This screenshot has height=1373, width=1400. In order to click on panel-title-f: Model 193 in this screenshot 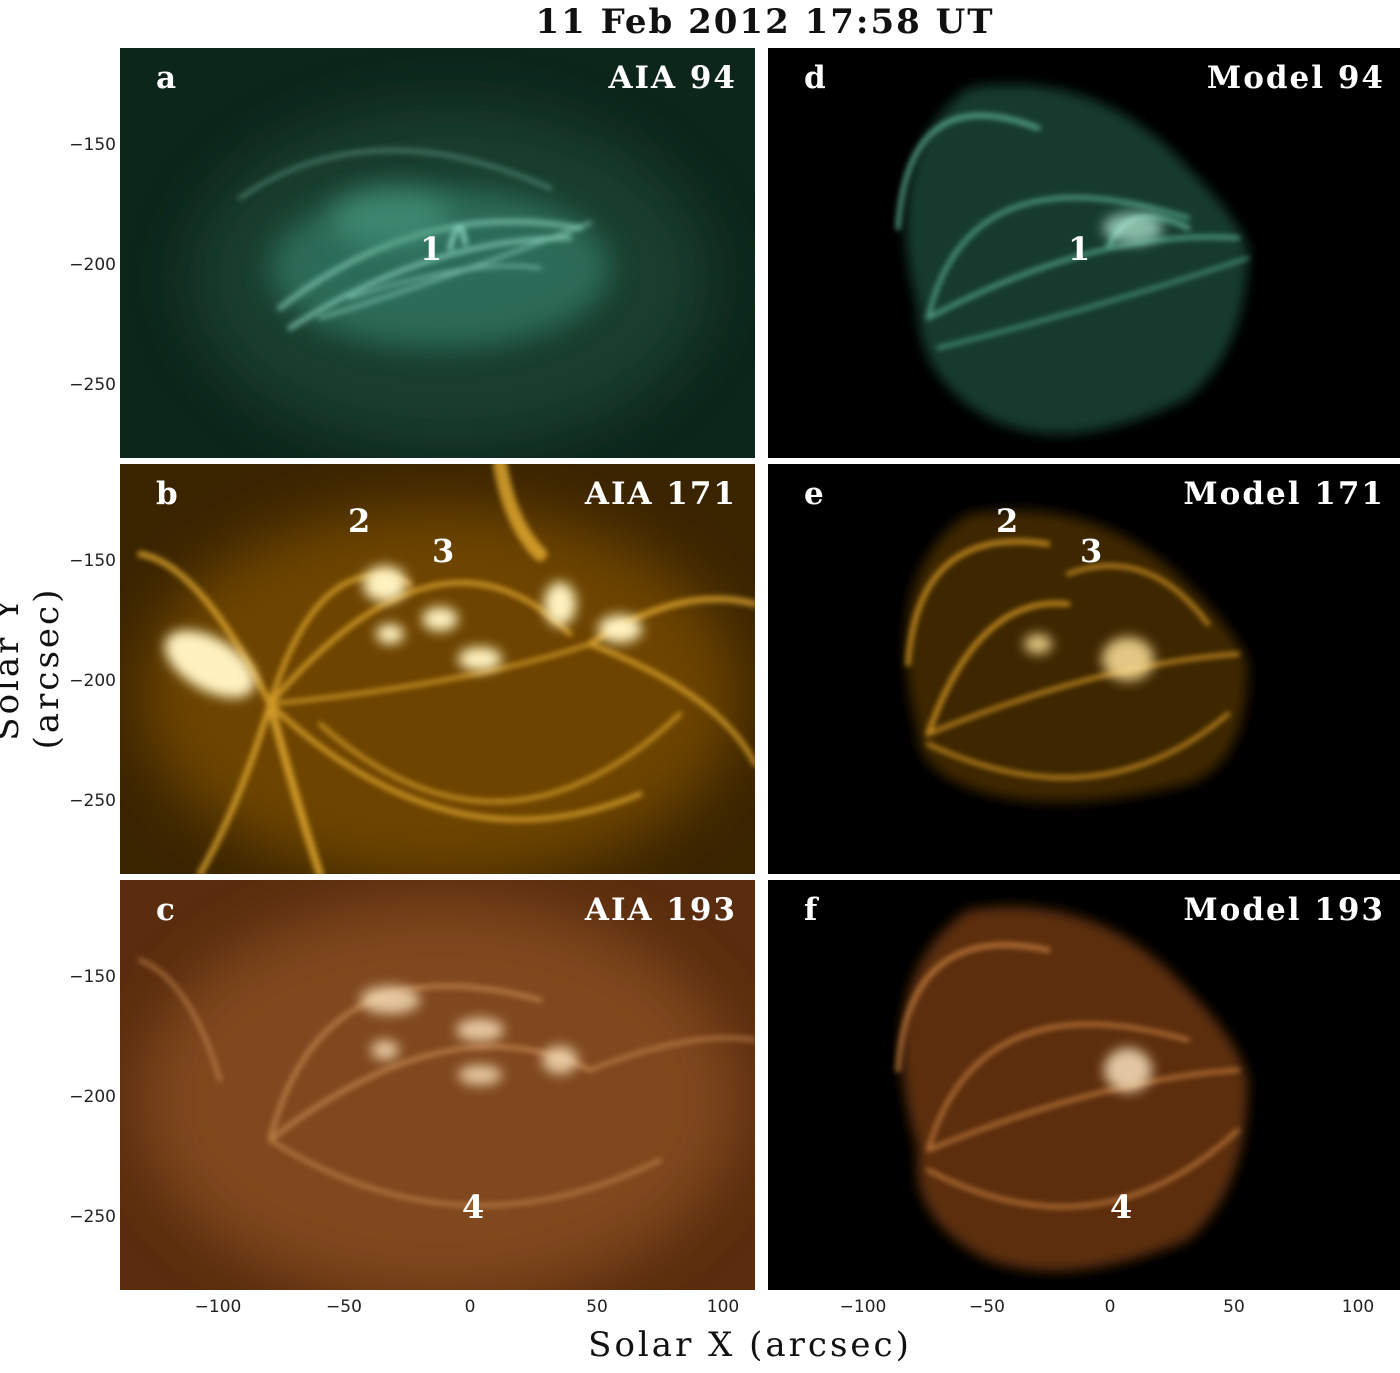, I will do `click(1284, 910)`.